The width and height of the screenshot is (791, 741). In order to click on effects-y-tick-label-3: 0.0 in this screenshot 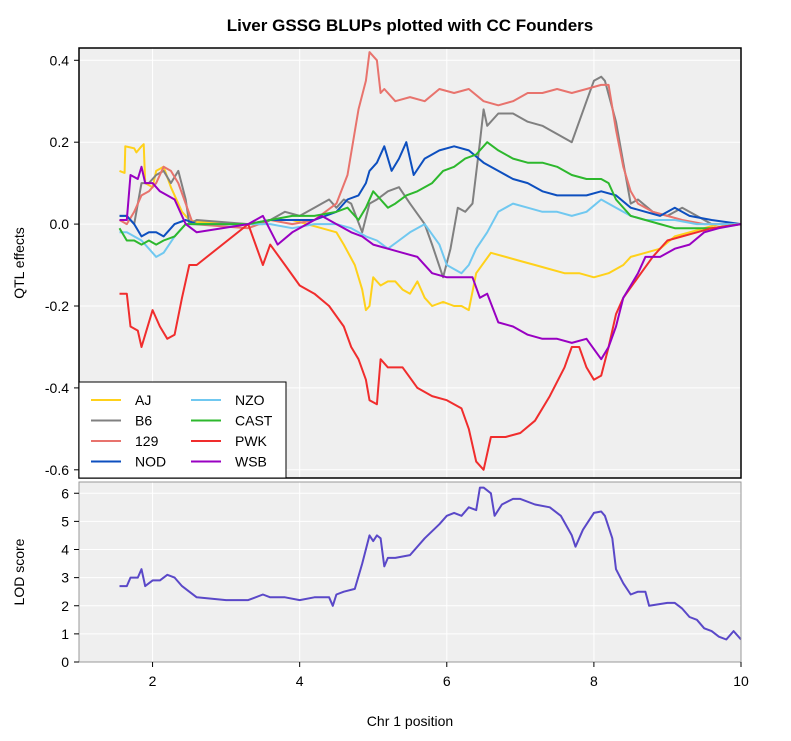, I will do `click(60, 224)`.